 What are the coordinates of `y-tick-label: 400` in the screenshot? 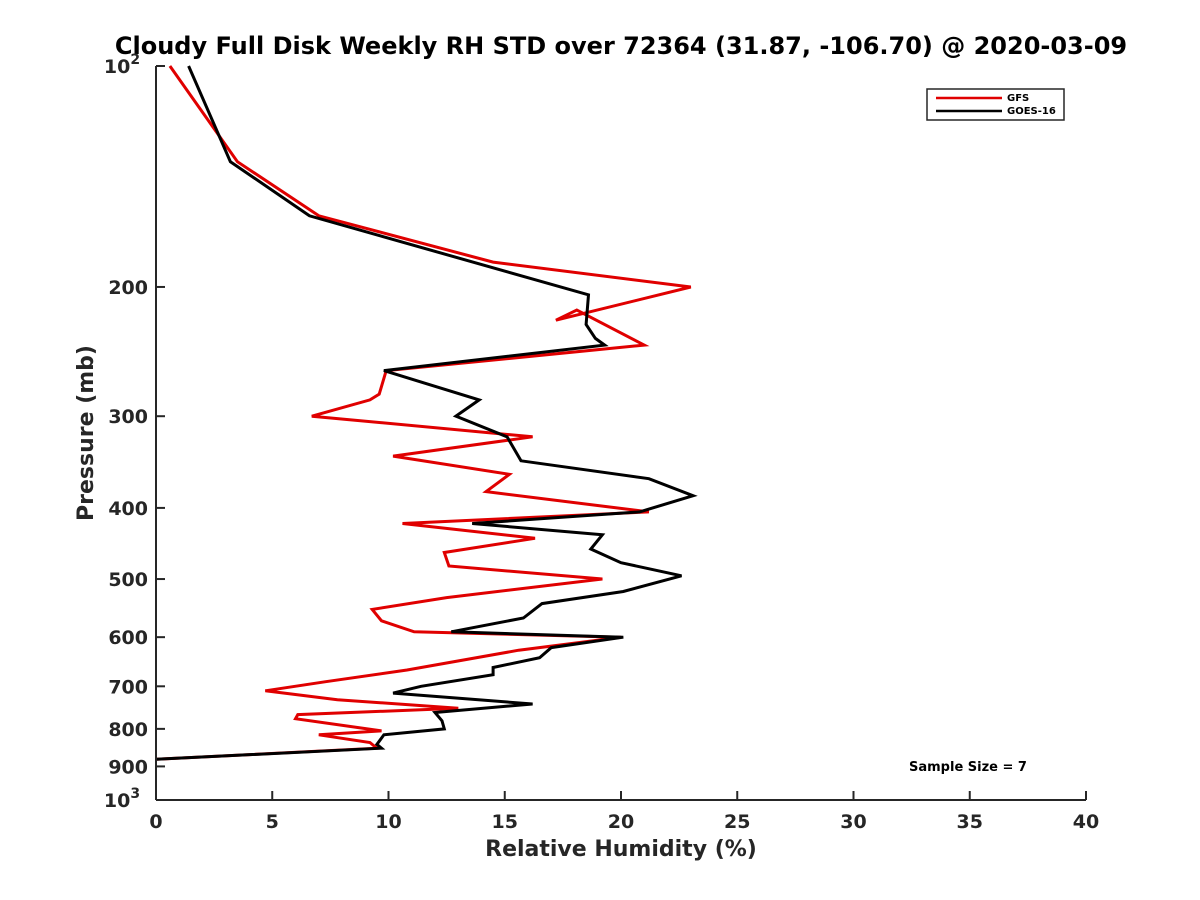 It's located at (128, 509).